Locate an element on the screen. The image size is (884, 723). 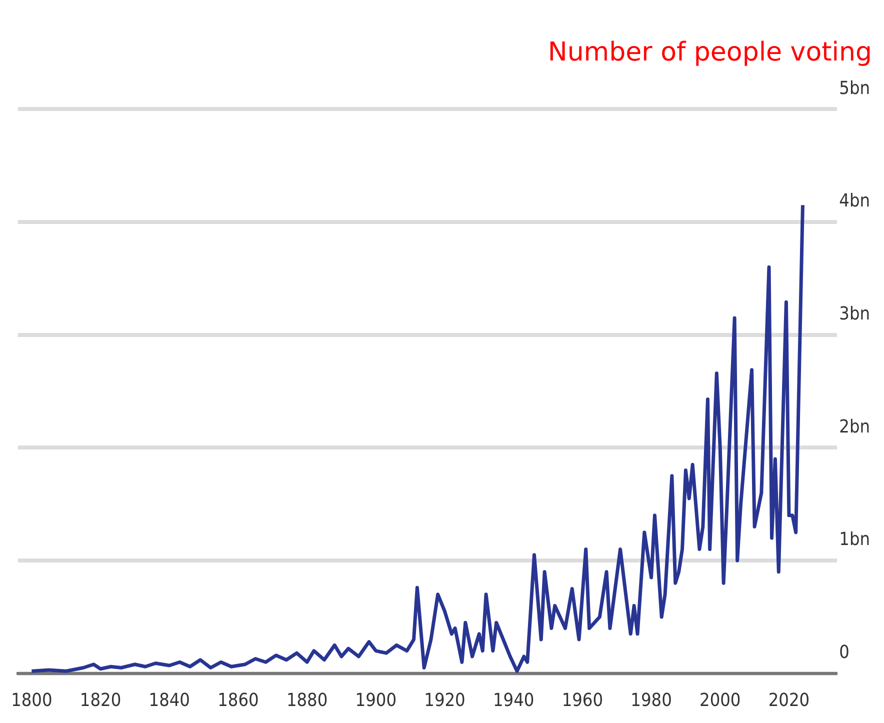
y-tick-label: 0 is located at coordinates (844, 653).